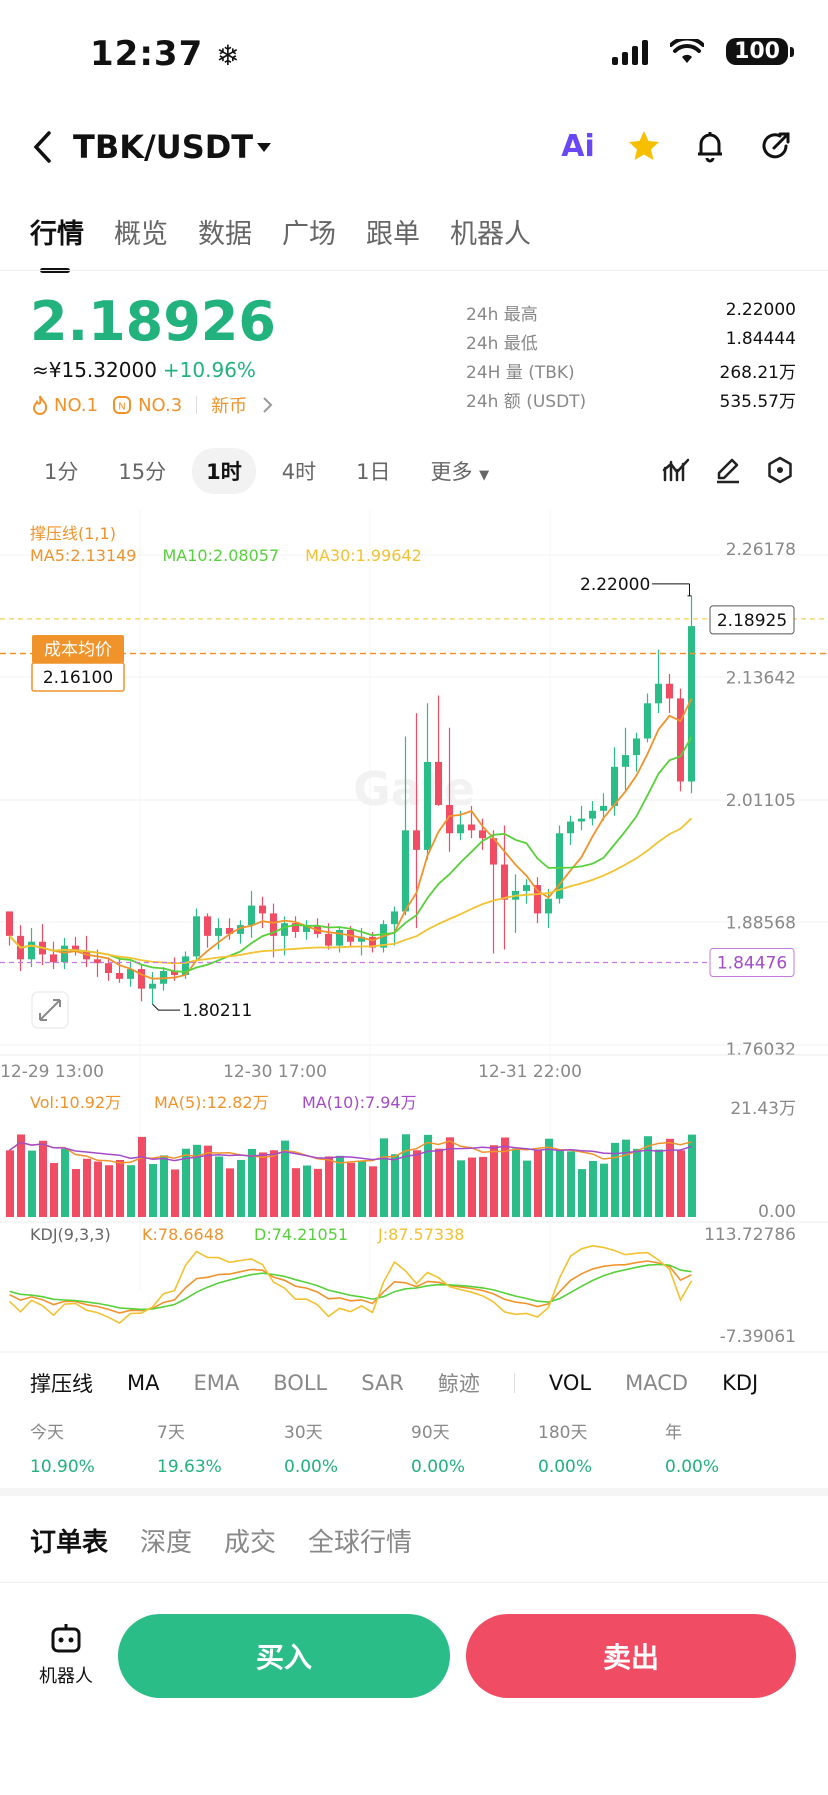 This screenshot has width=828, height=1795. Describe the element at coordinates (216, 1383) in the screenshot. I see `indicator-ema: EMA` at that location.